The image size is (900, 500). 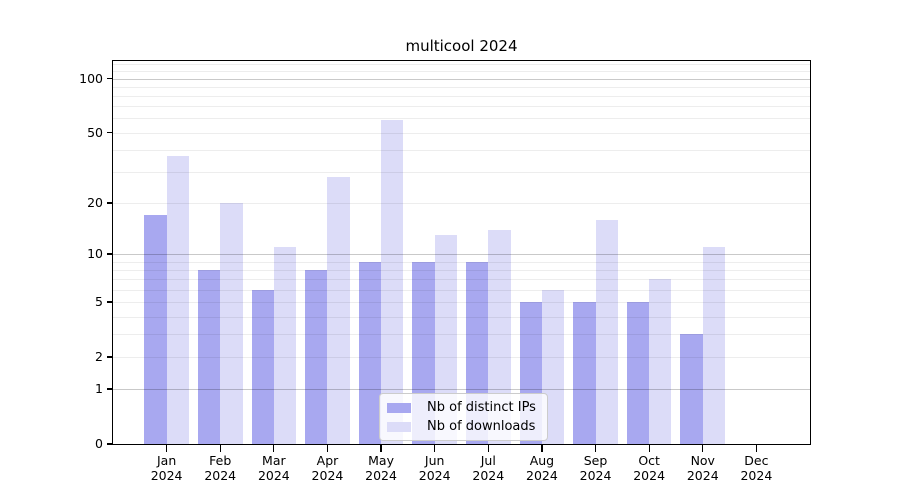 I want to click on legend-item-distinct-ips: Nb of distinct IPs, so click(x=461, y=407).